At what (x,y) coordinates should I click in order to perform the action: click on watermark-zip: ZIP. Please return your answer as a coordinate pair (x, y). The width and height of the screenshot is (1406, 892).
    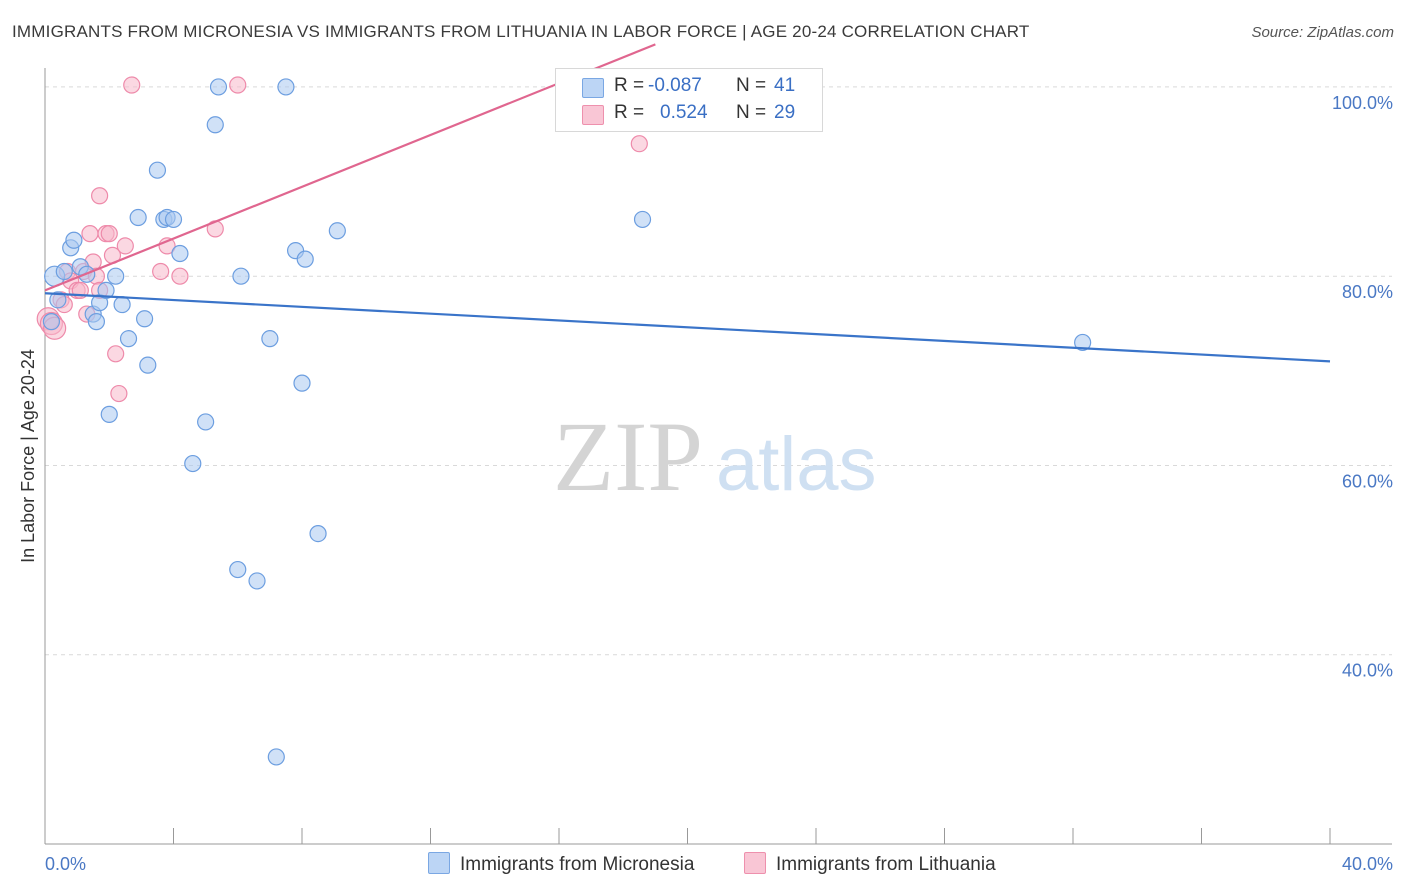
    Looking at the image, I should click on (628, 456).